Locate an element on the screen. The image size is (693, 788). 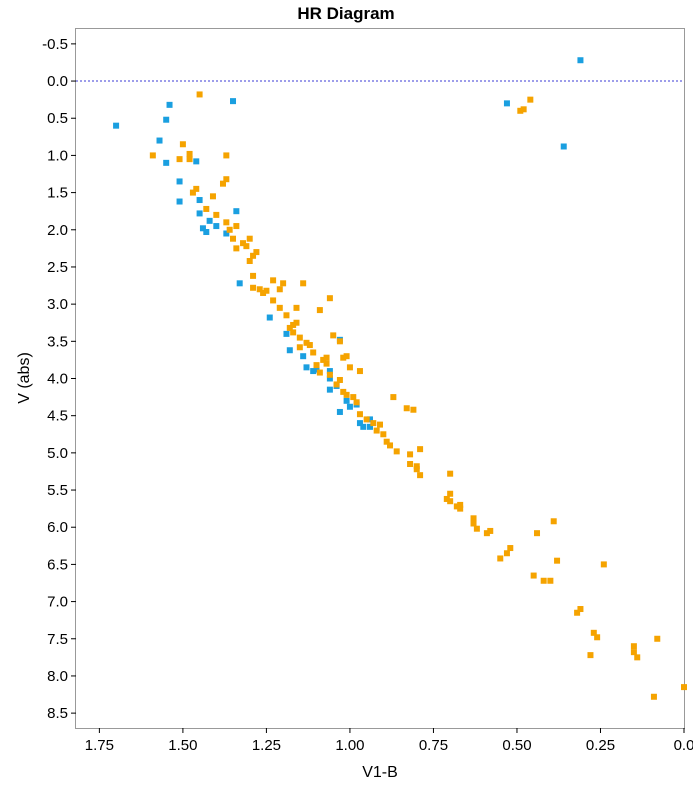
y-tick-label: 2.5 is located at coordinates (57, 267).